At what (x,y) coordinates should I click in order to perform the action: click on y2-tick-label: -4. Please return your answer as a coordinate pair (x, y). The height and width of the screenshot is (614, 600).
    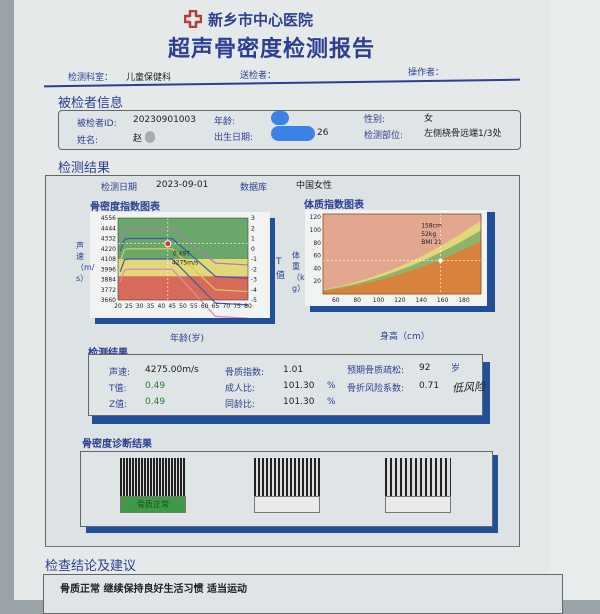
    Looking at the image, I should click on (254, 290).